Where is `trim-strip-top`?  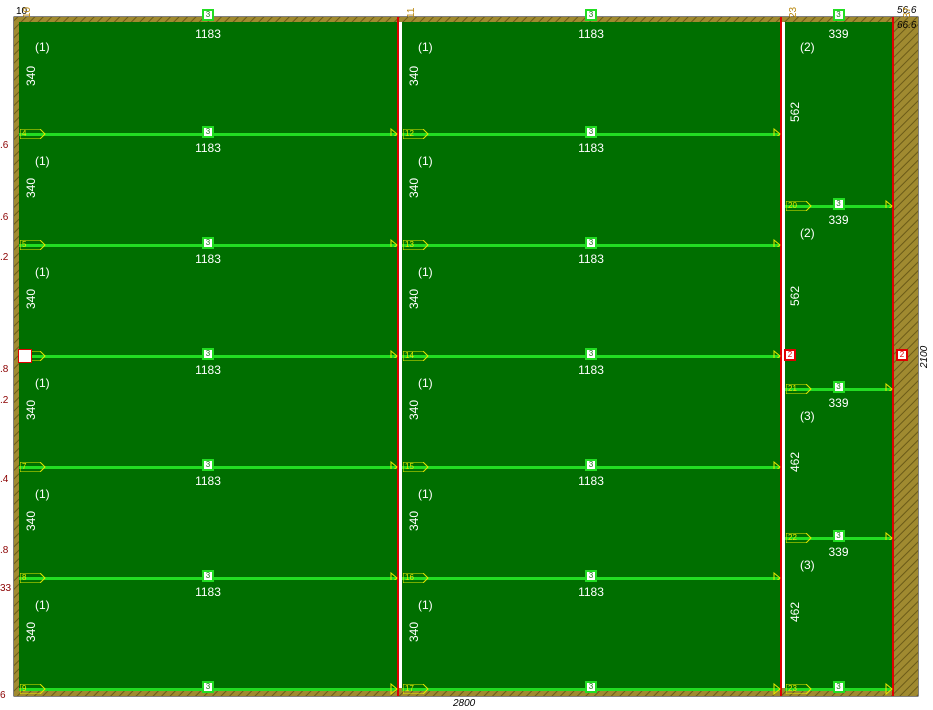 trim-strip-top is located at coordinates (454, 19).